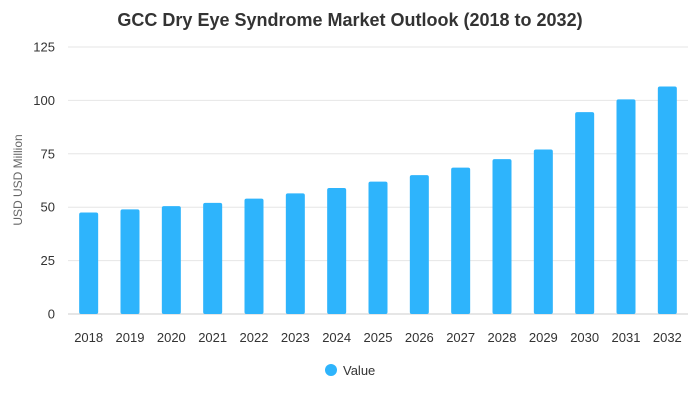 The image size is (700, 400). Describe the element at coordinates (543, 337) in the screenshot. I see `x-tick-label-2029: 2029` at that location.